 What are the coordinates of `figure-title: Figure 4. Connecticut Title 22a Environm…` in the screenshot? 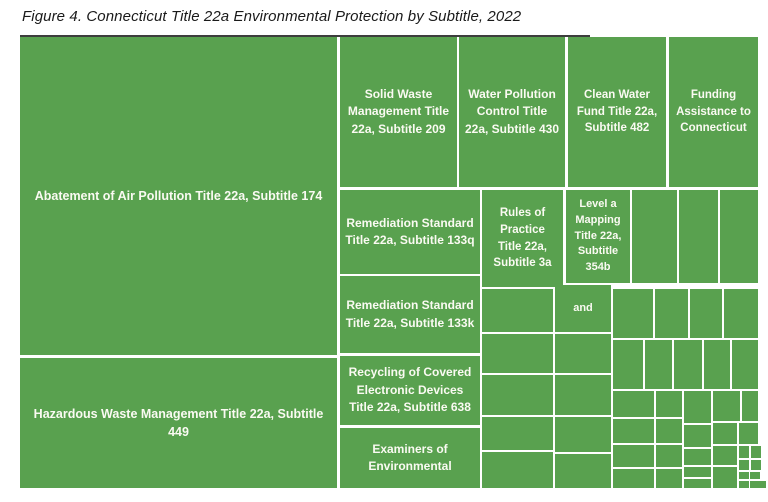 It's located at (272, 16).